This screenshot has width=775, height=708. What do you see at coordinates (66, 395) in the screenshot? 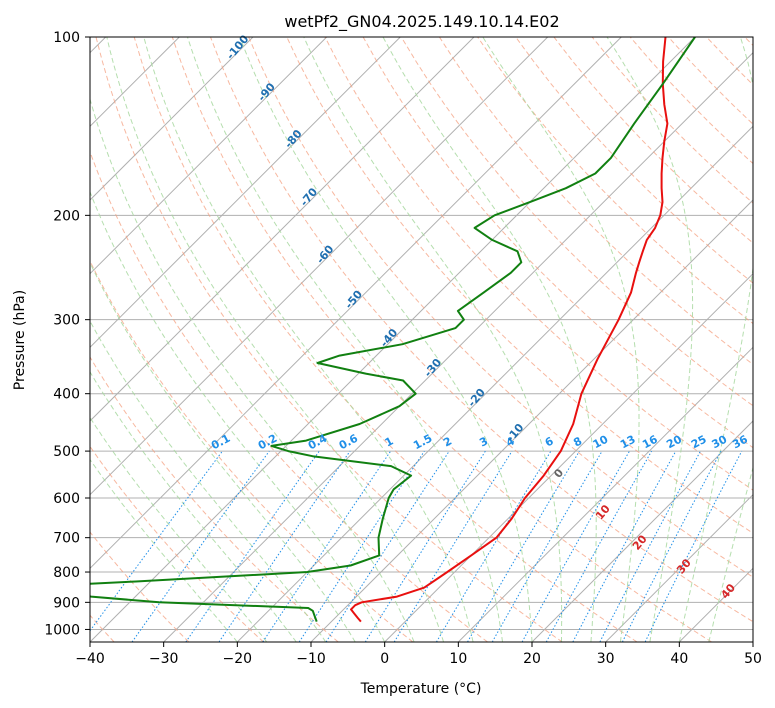
I see `y-tick-label: 400` at bounding box center [66, 395].